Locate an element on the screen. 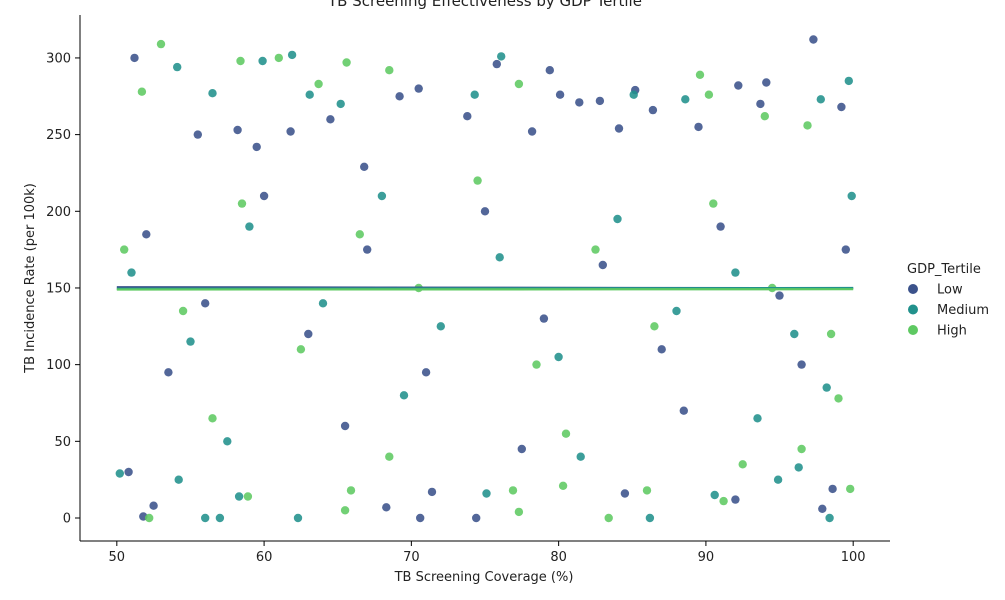  y-tick-label-200: 200 is located at coordinates (58, 212).